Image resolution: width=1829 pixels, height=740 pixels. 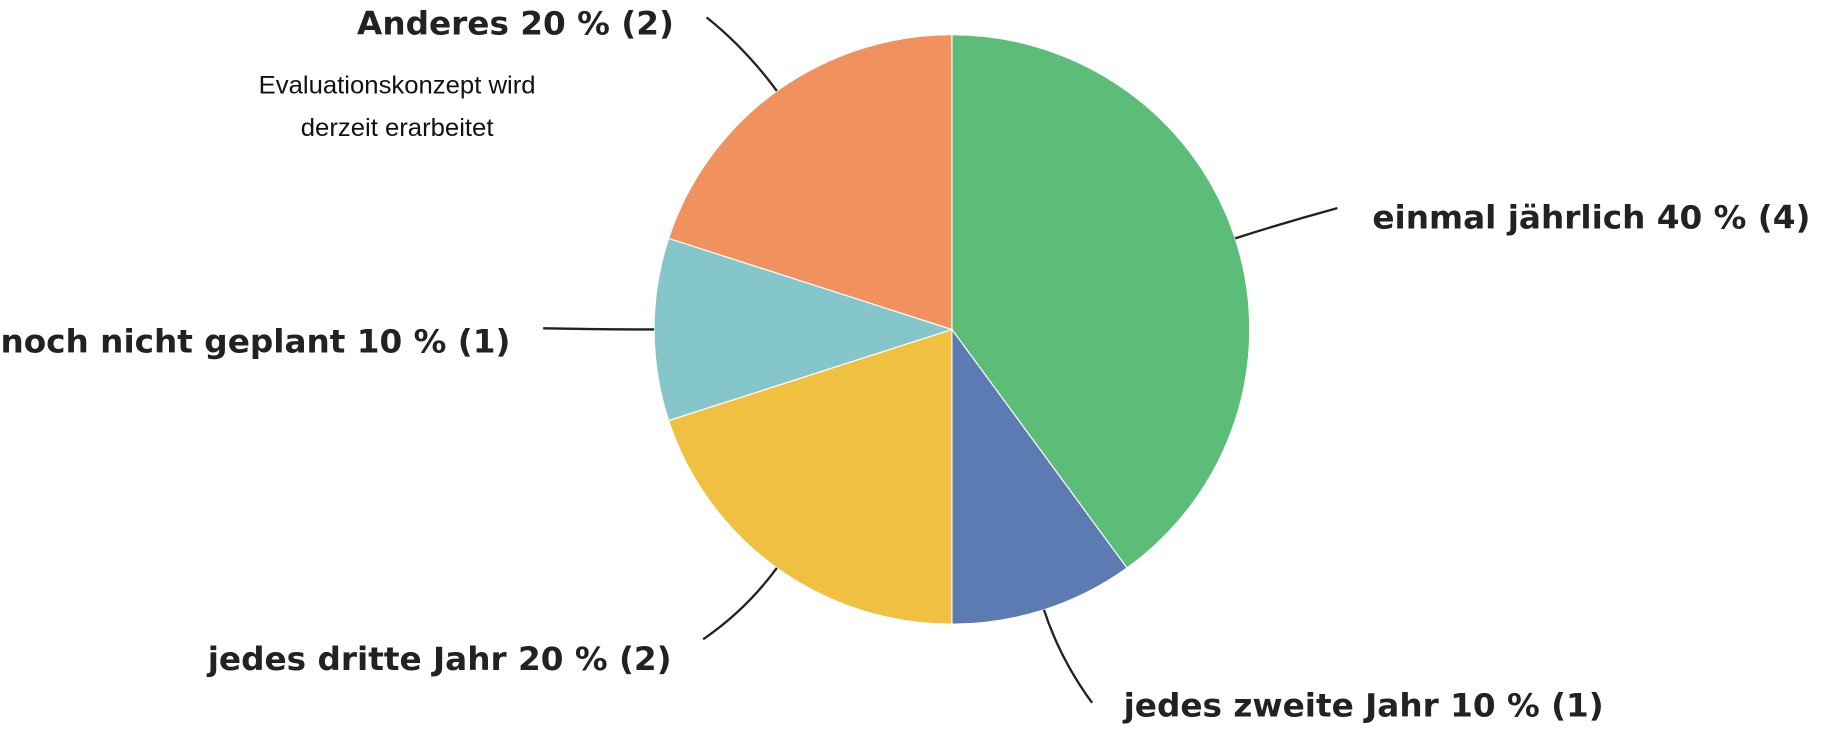 I want to click on slice-label: jedes zweite Jahr 10 % (1), so click(x=1363, y=706).